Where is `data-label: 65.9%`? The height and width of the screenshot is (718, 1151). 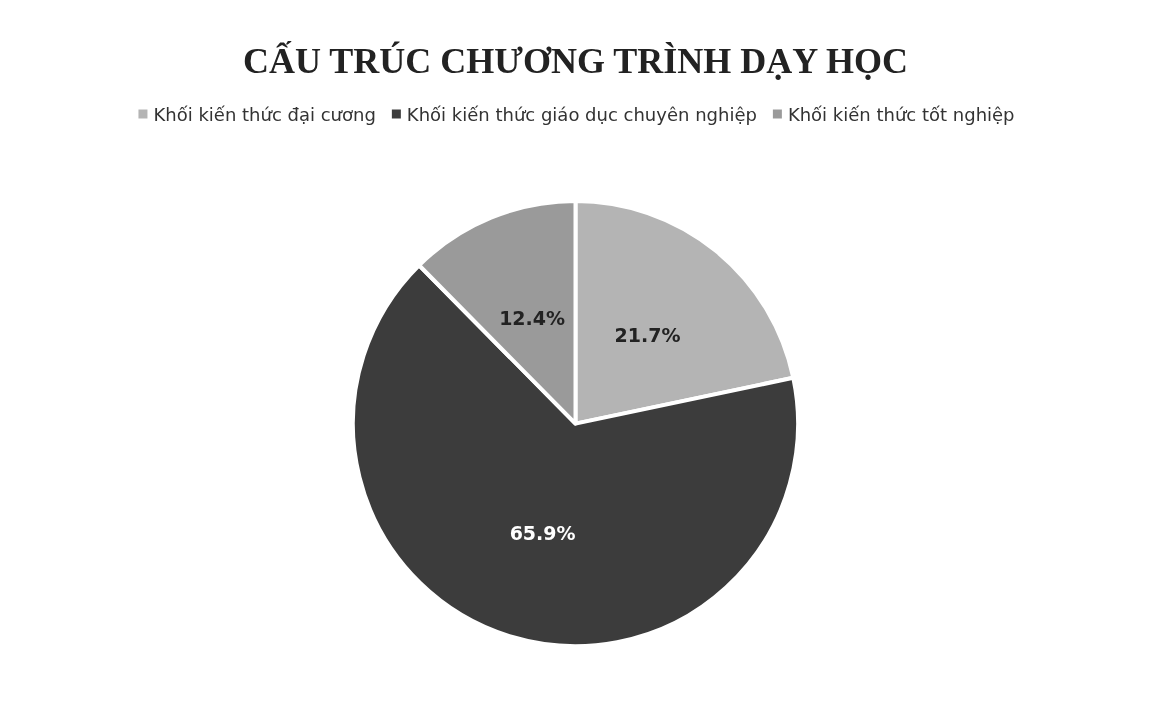
data-label: 65.9% is located at coordinates (542, 533).